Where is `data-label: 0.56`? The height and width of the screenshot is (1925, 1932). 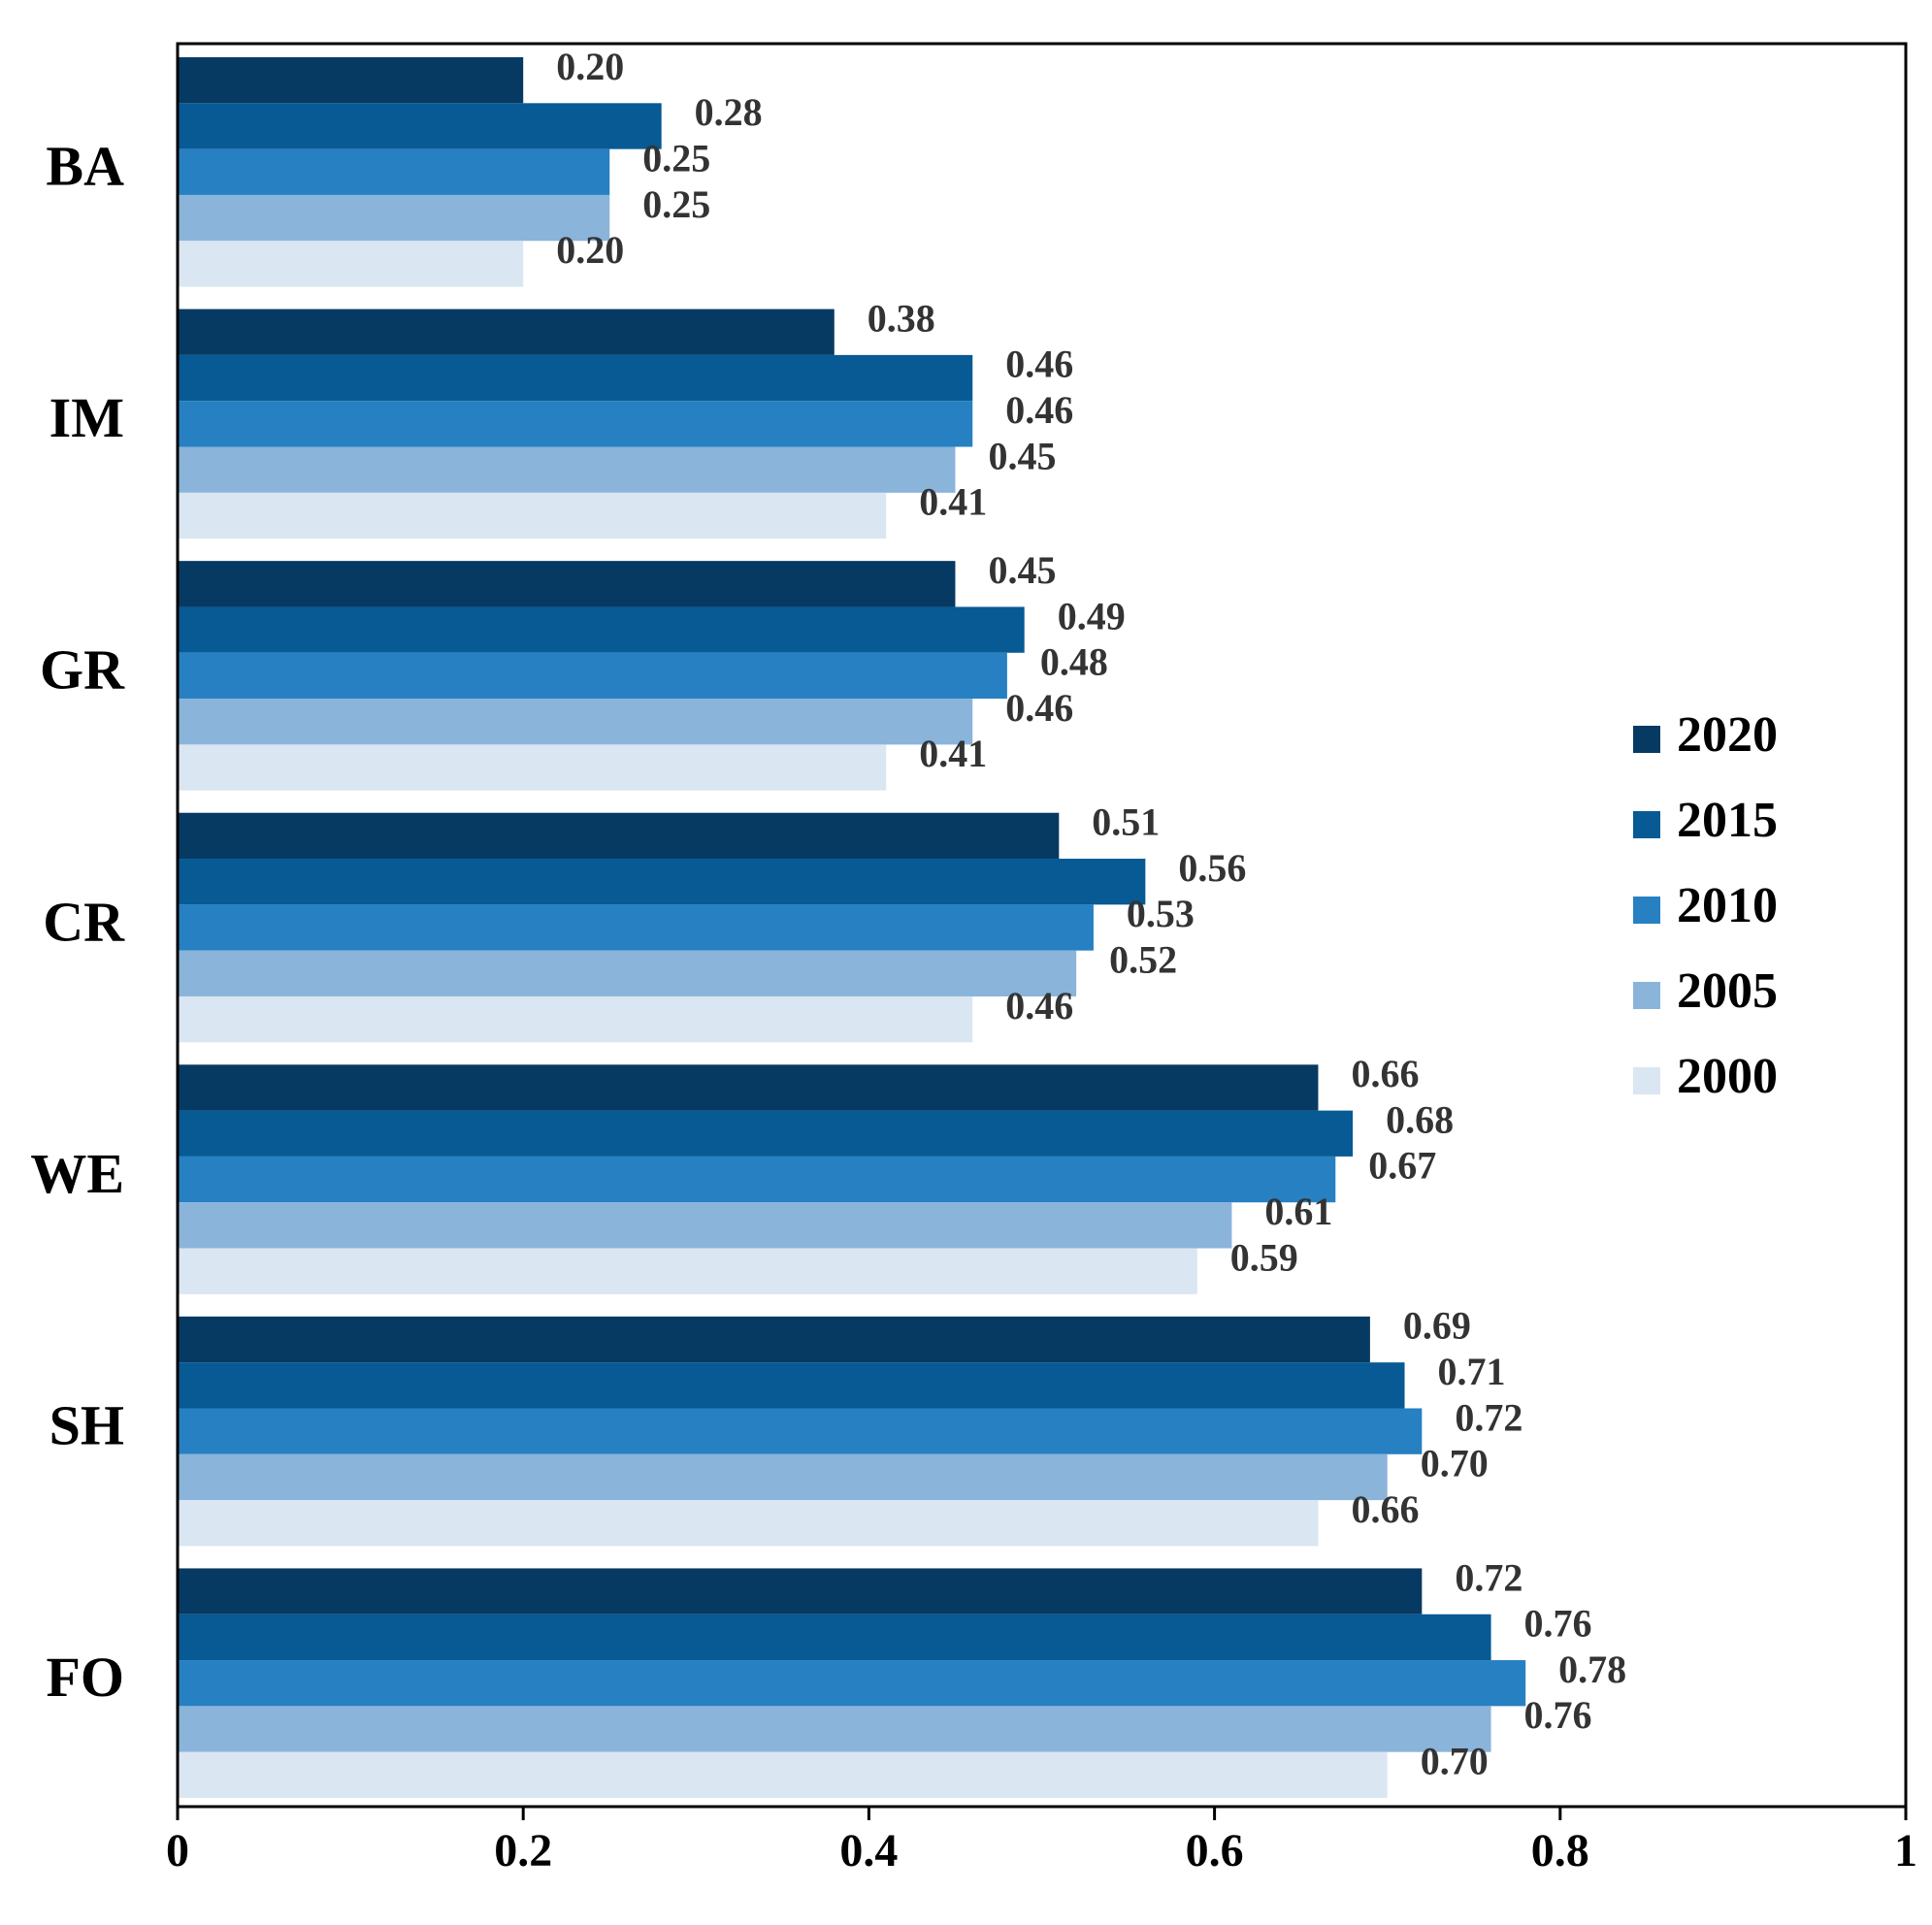 data-label: 0.56 is located at coordinates (1212, 868).